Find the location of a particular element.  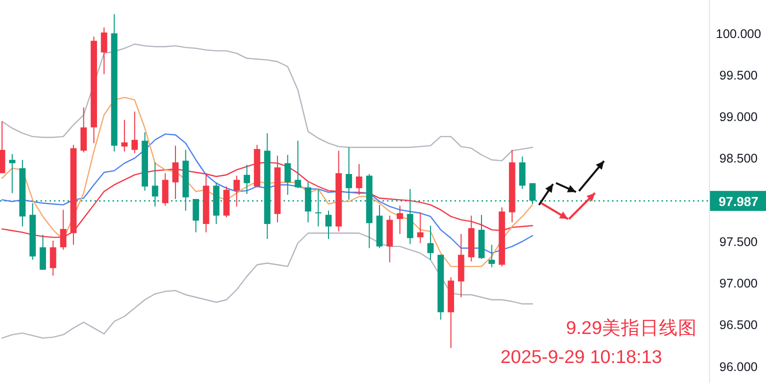

y-tick-label: 97.000 is located at coordinates (738, 283).